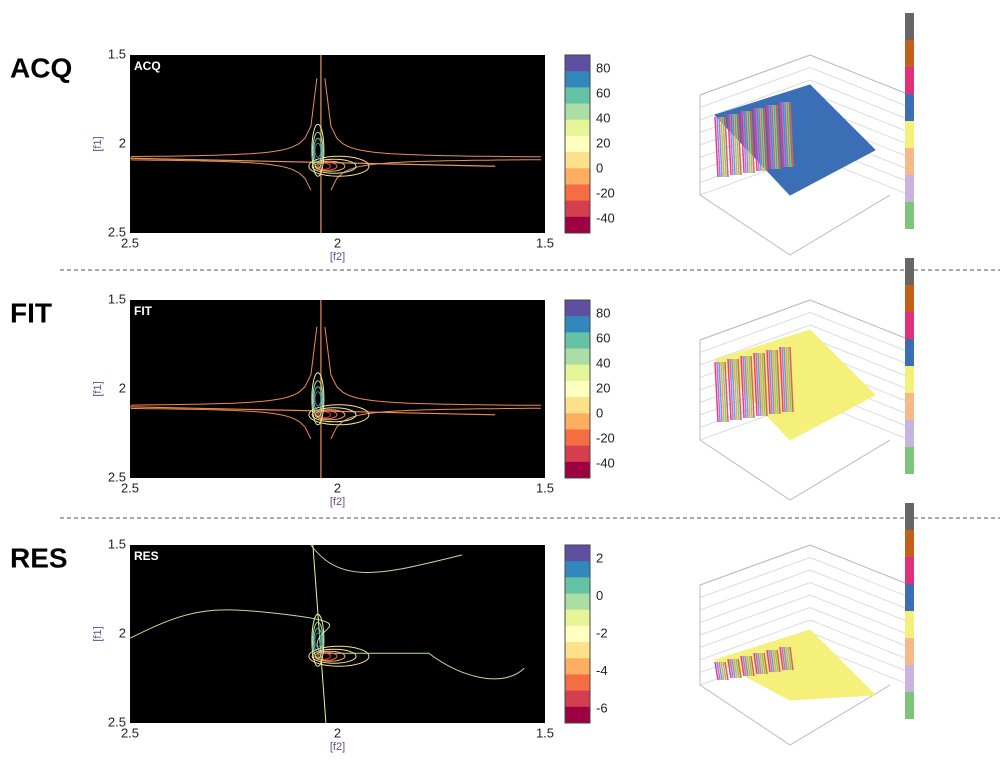 This screenshot has width=1003, height=769. Describe the element at coordinates (605, 192) in the screenshot. I see `colorbar-tick-label: -20` at that location.